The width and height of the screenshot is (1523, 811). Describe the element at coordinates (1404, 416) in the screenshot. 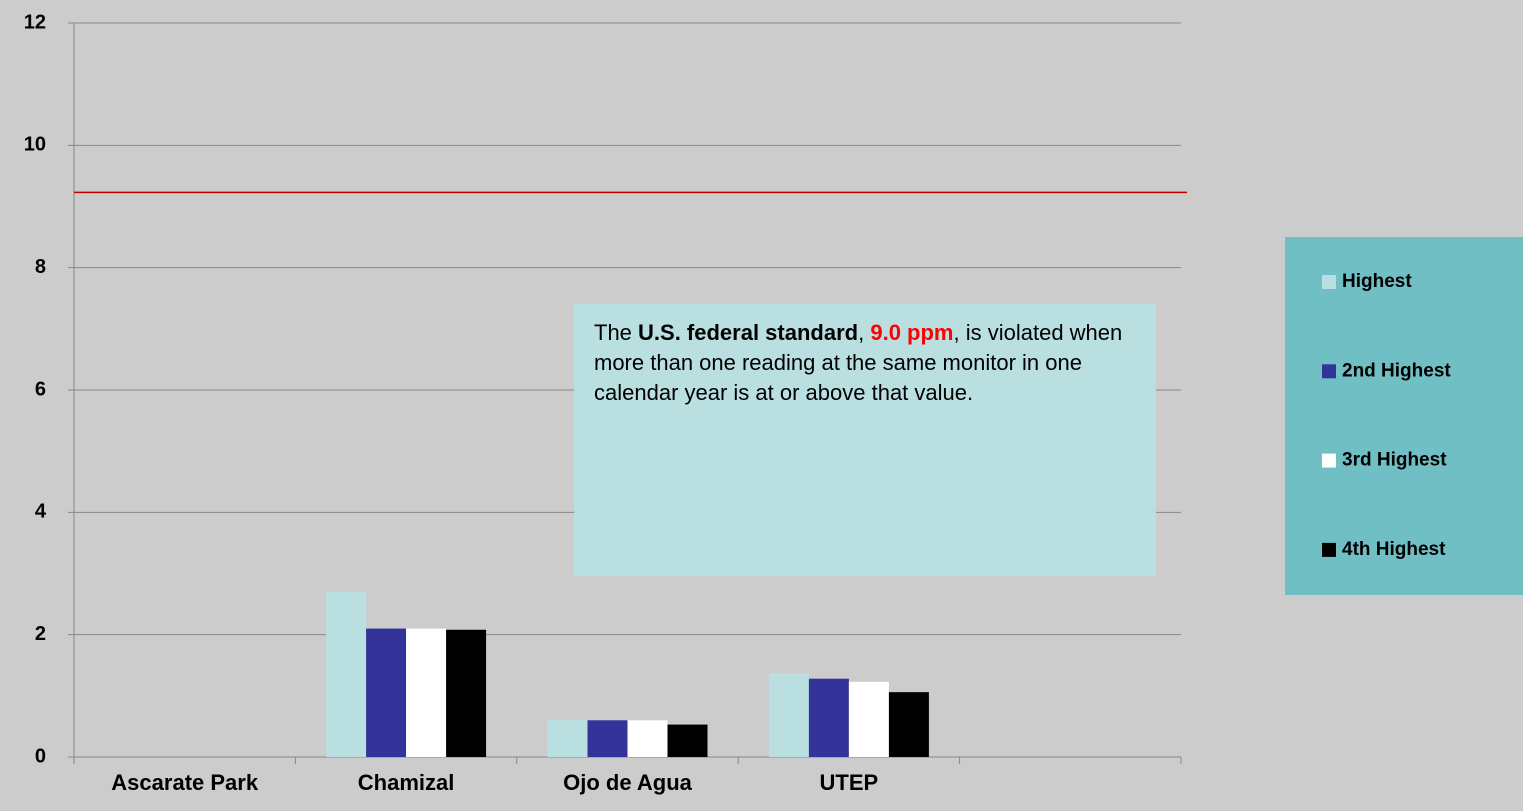

I see `legend-box` at that location.